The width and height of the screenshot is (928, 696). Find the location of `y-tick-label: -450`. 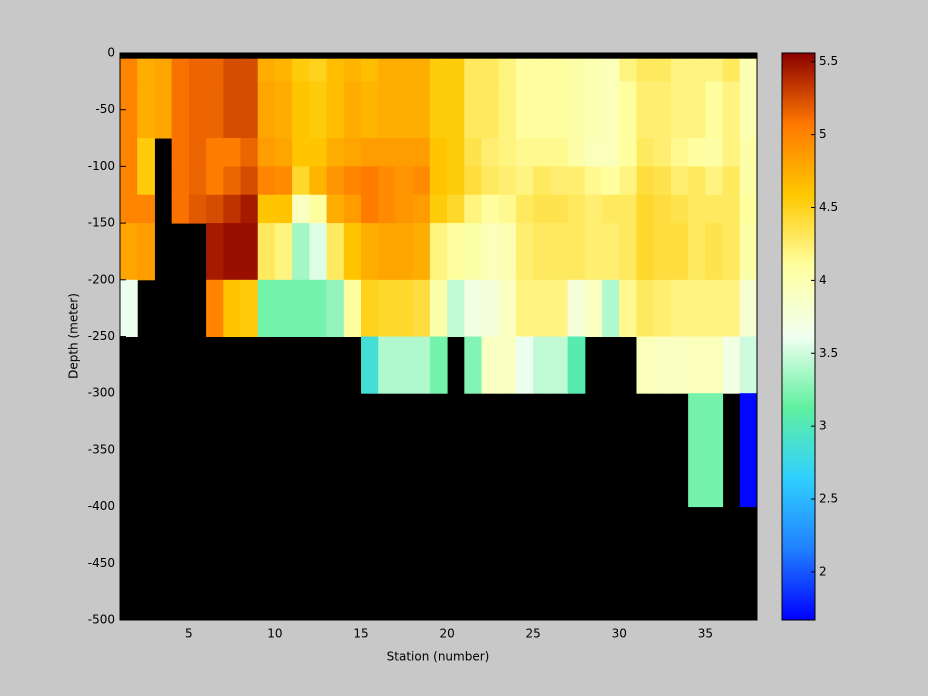

y-tick-label: -450 is located at coordinates (101, 563).